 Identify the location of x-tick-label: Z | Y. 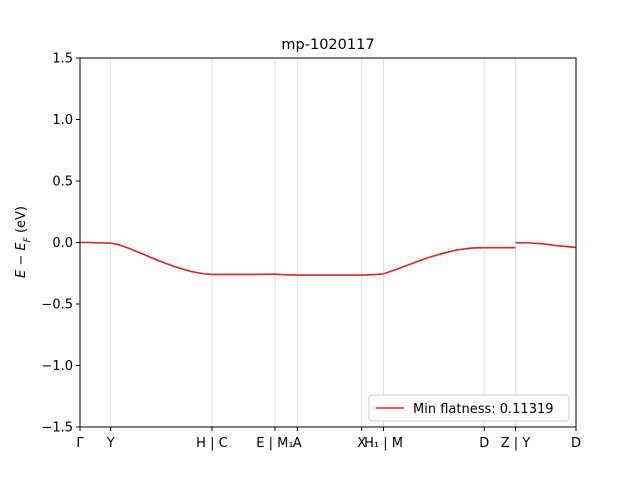
(516, 443).